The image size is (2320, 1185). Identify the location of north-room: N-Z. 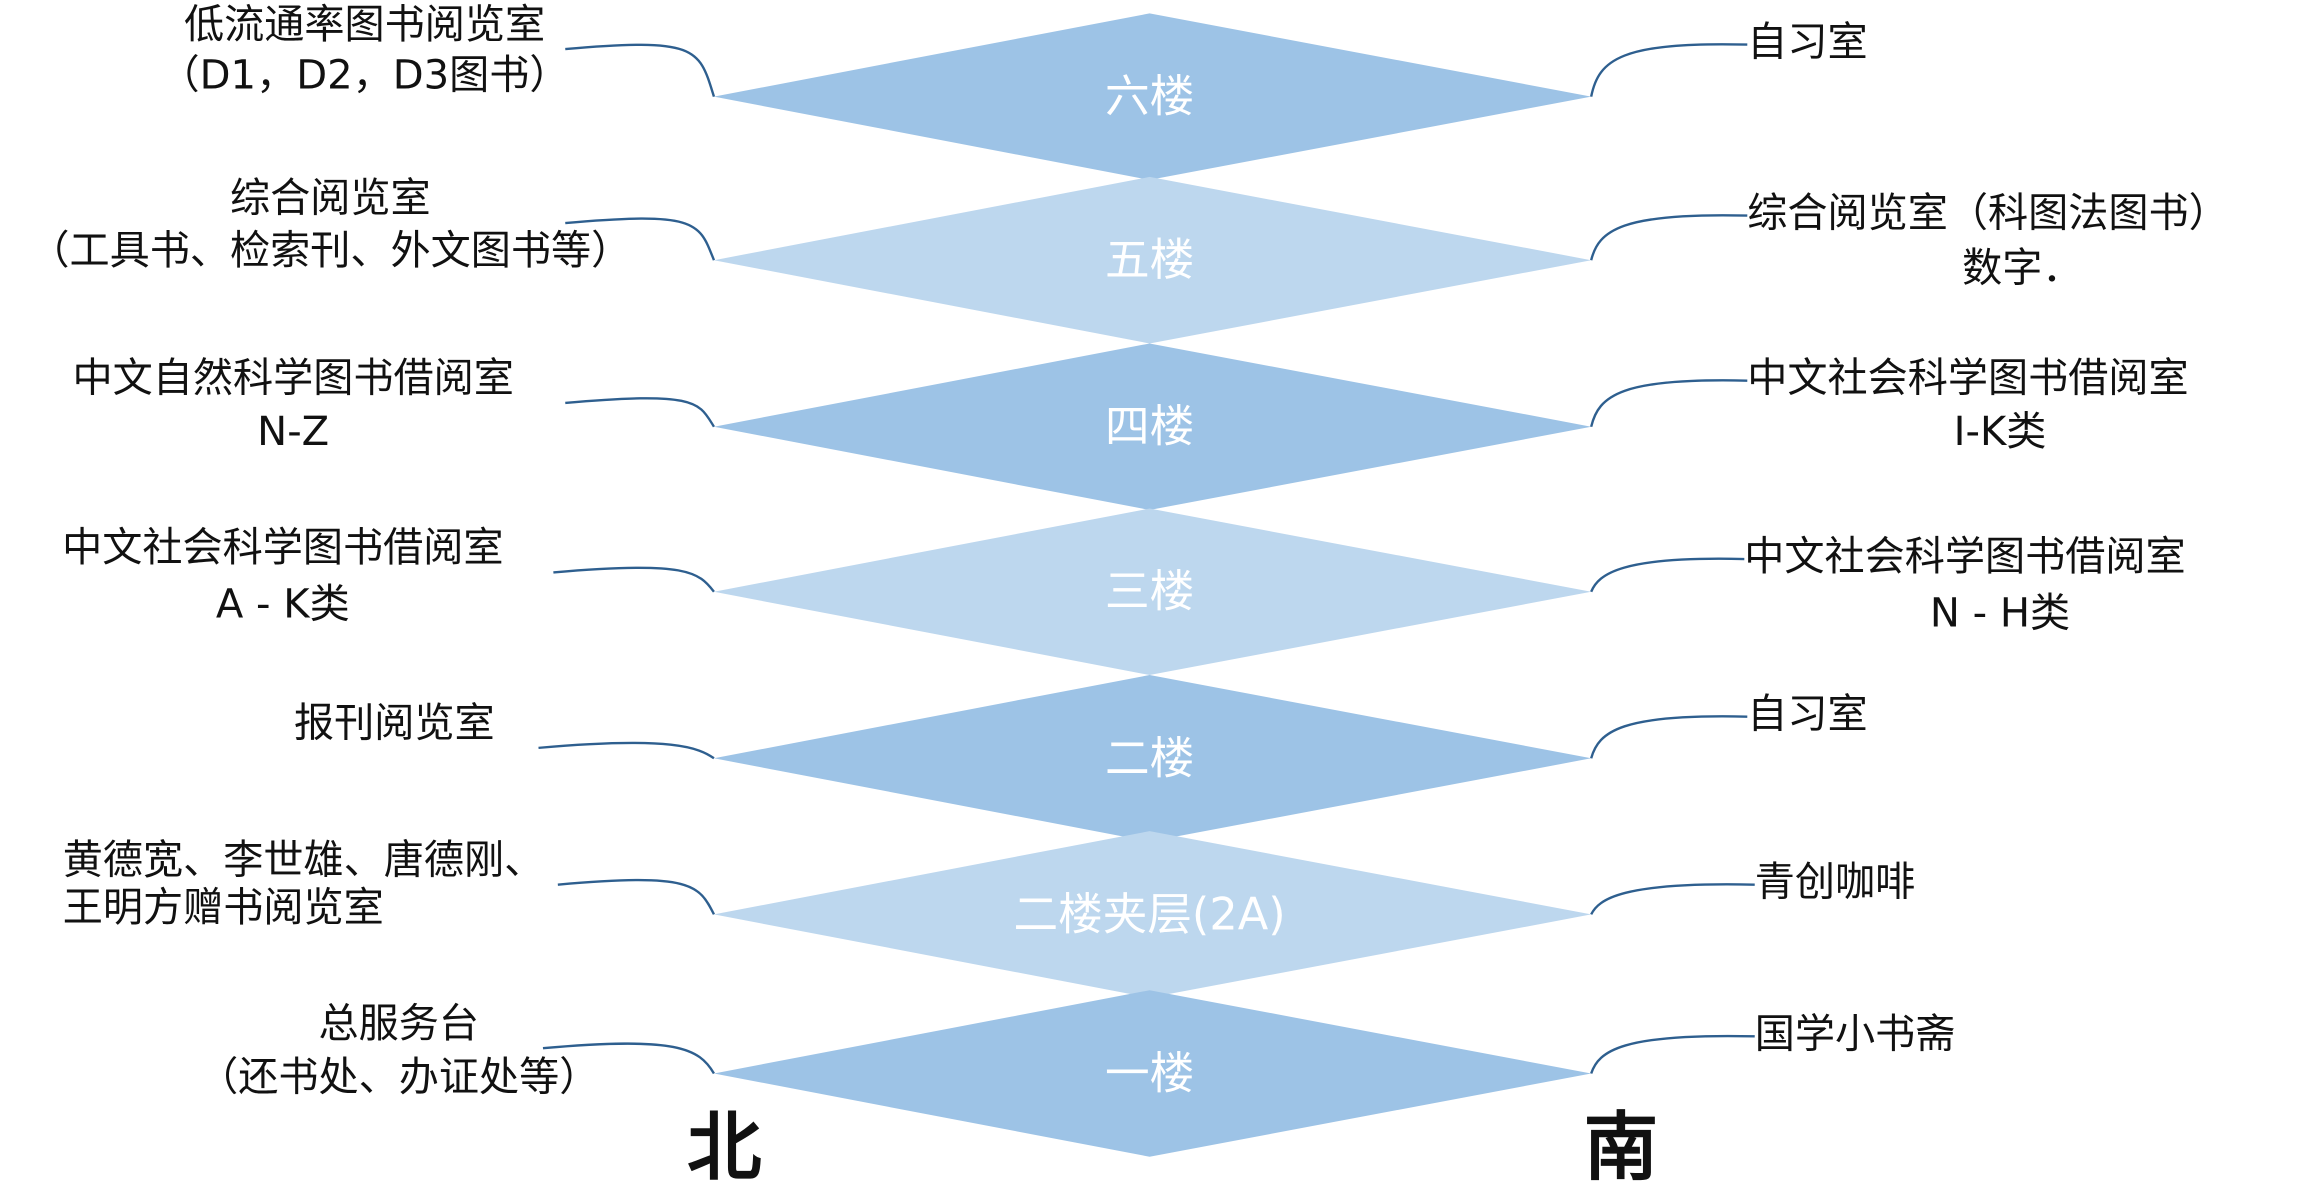
(293, 432).